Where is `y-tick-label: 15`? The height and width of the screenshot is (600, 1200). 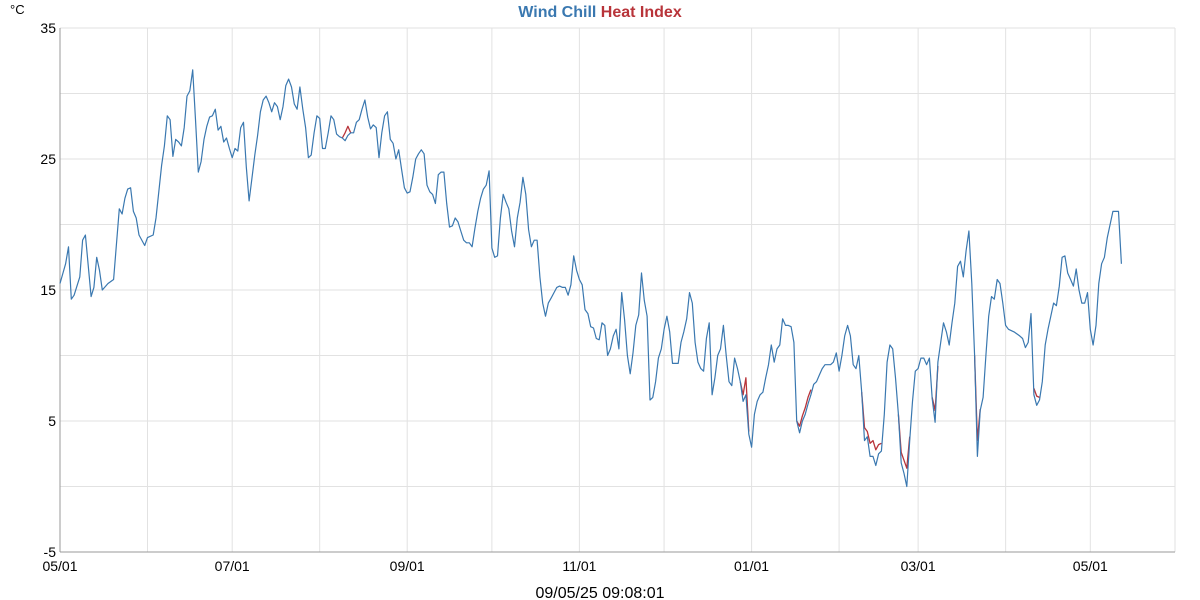
y-tick-label: 15 is located at coordinates (48, 290).